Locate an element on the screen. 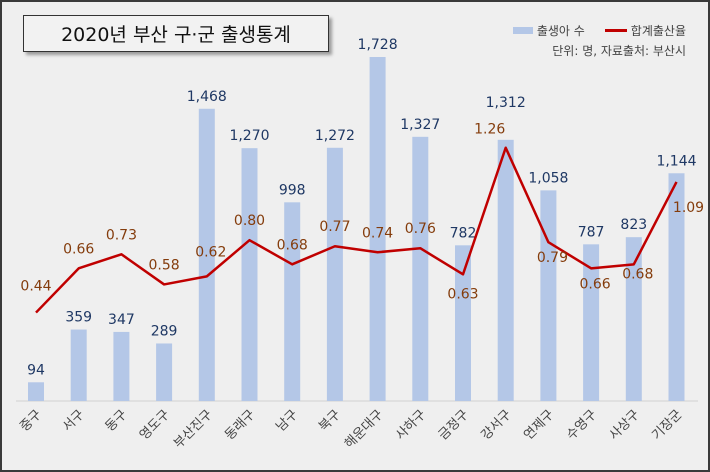  bar-value-label: 782 is located at coordinates (463, 233).